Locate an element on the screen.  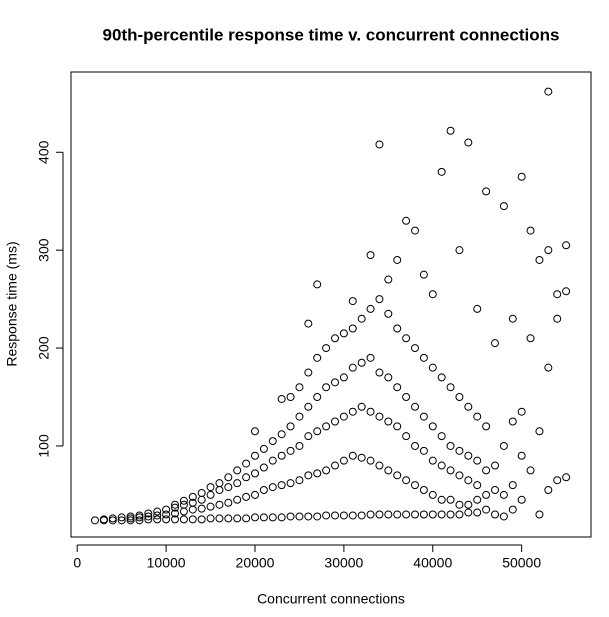
y-axis-label: Response time (ms) is located at coordinates (12, 303).